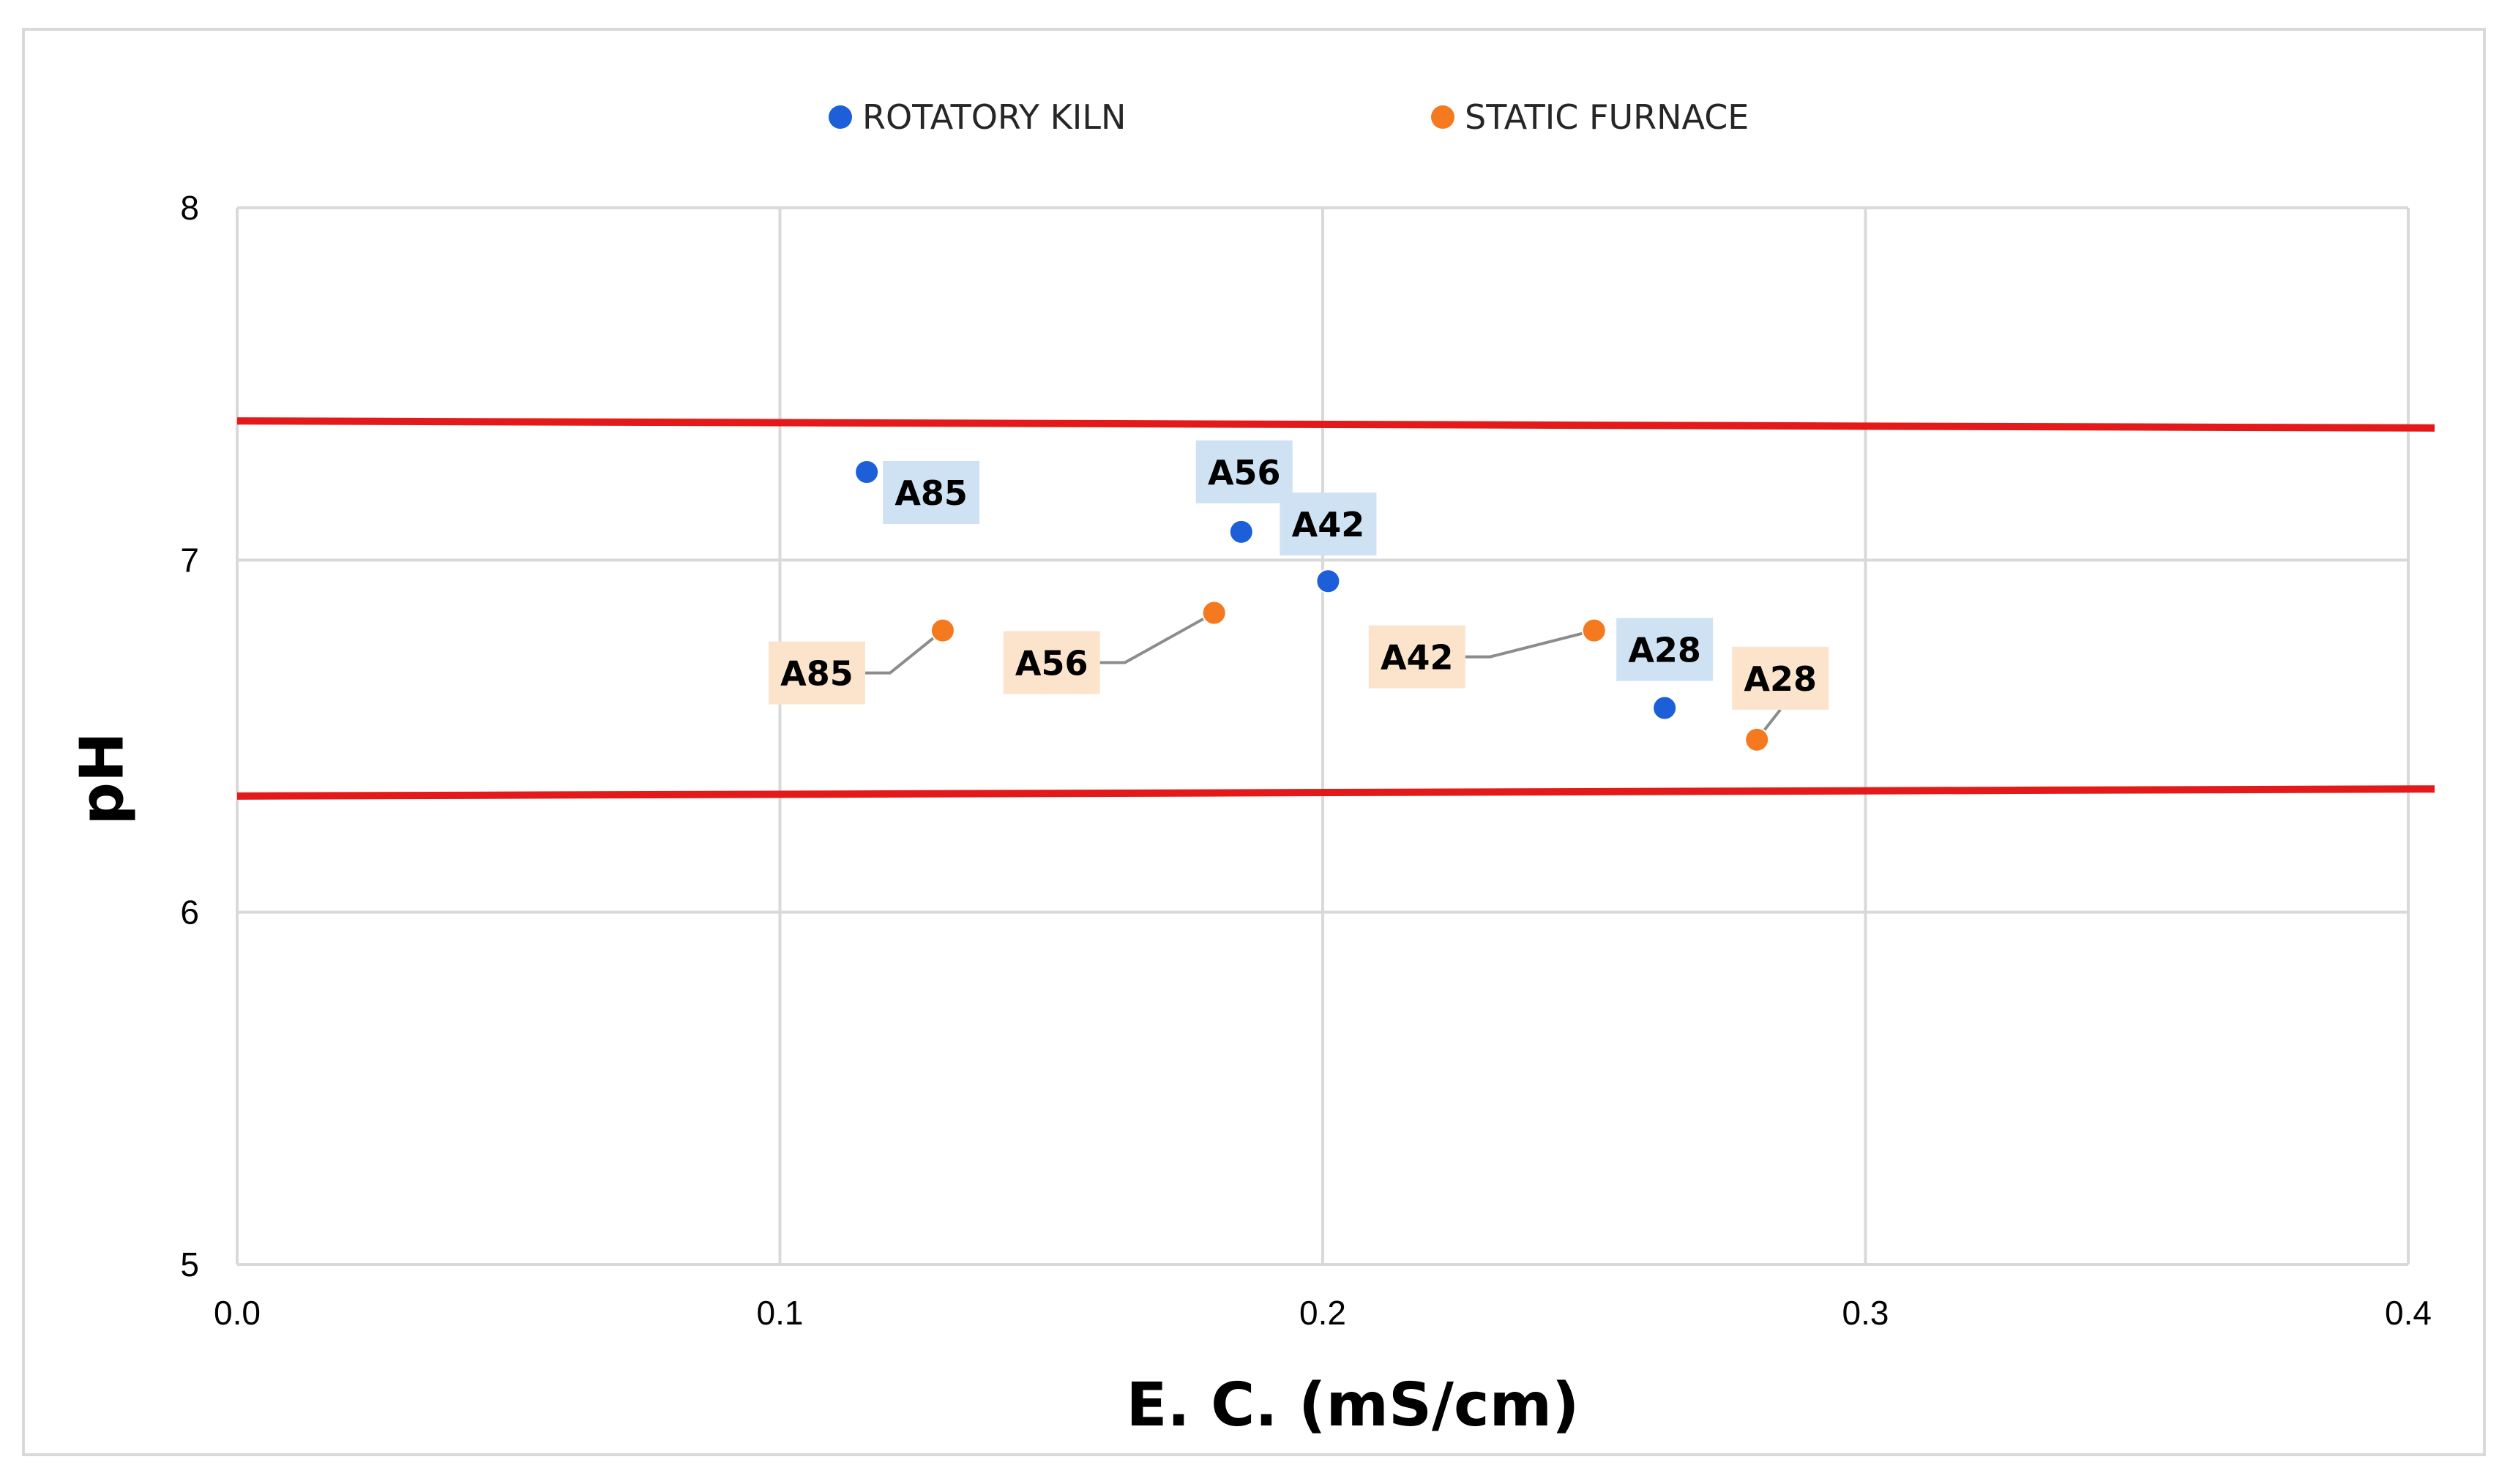 The image size is (2510, 1484). What do you see at coordinates (780, 1313) in the screenshot?
I see `x-tick-label: 0.1` at bounding box center [780, 1313].